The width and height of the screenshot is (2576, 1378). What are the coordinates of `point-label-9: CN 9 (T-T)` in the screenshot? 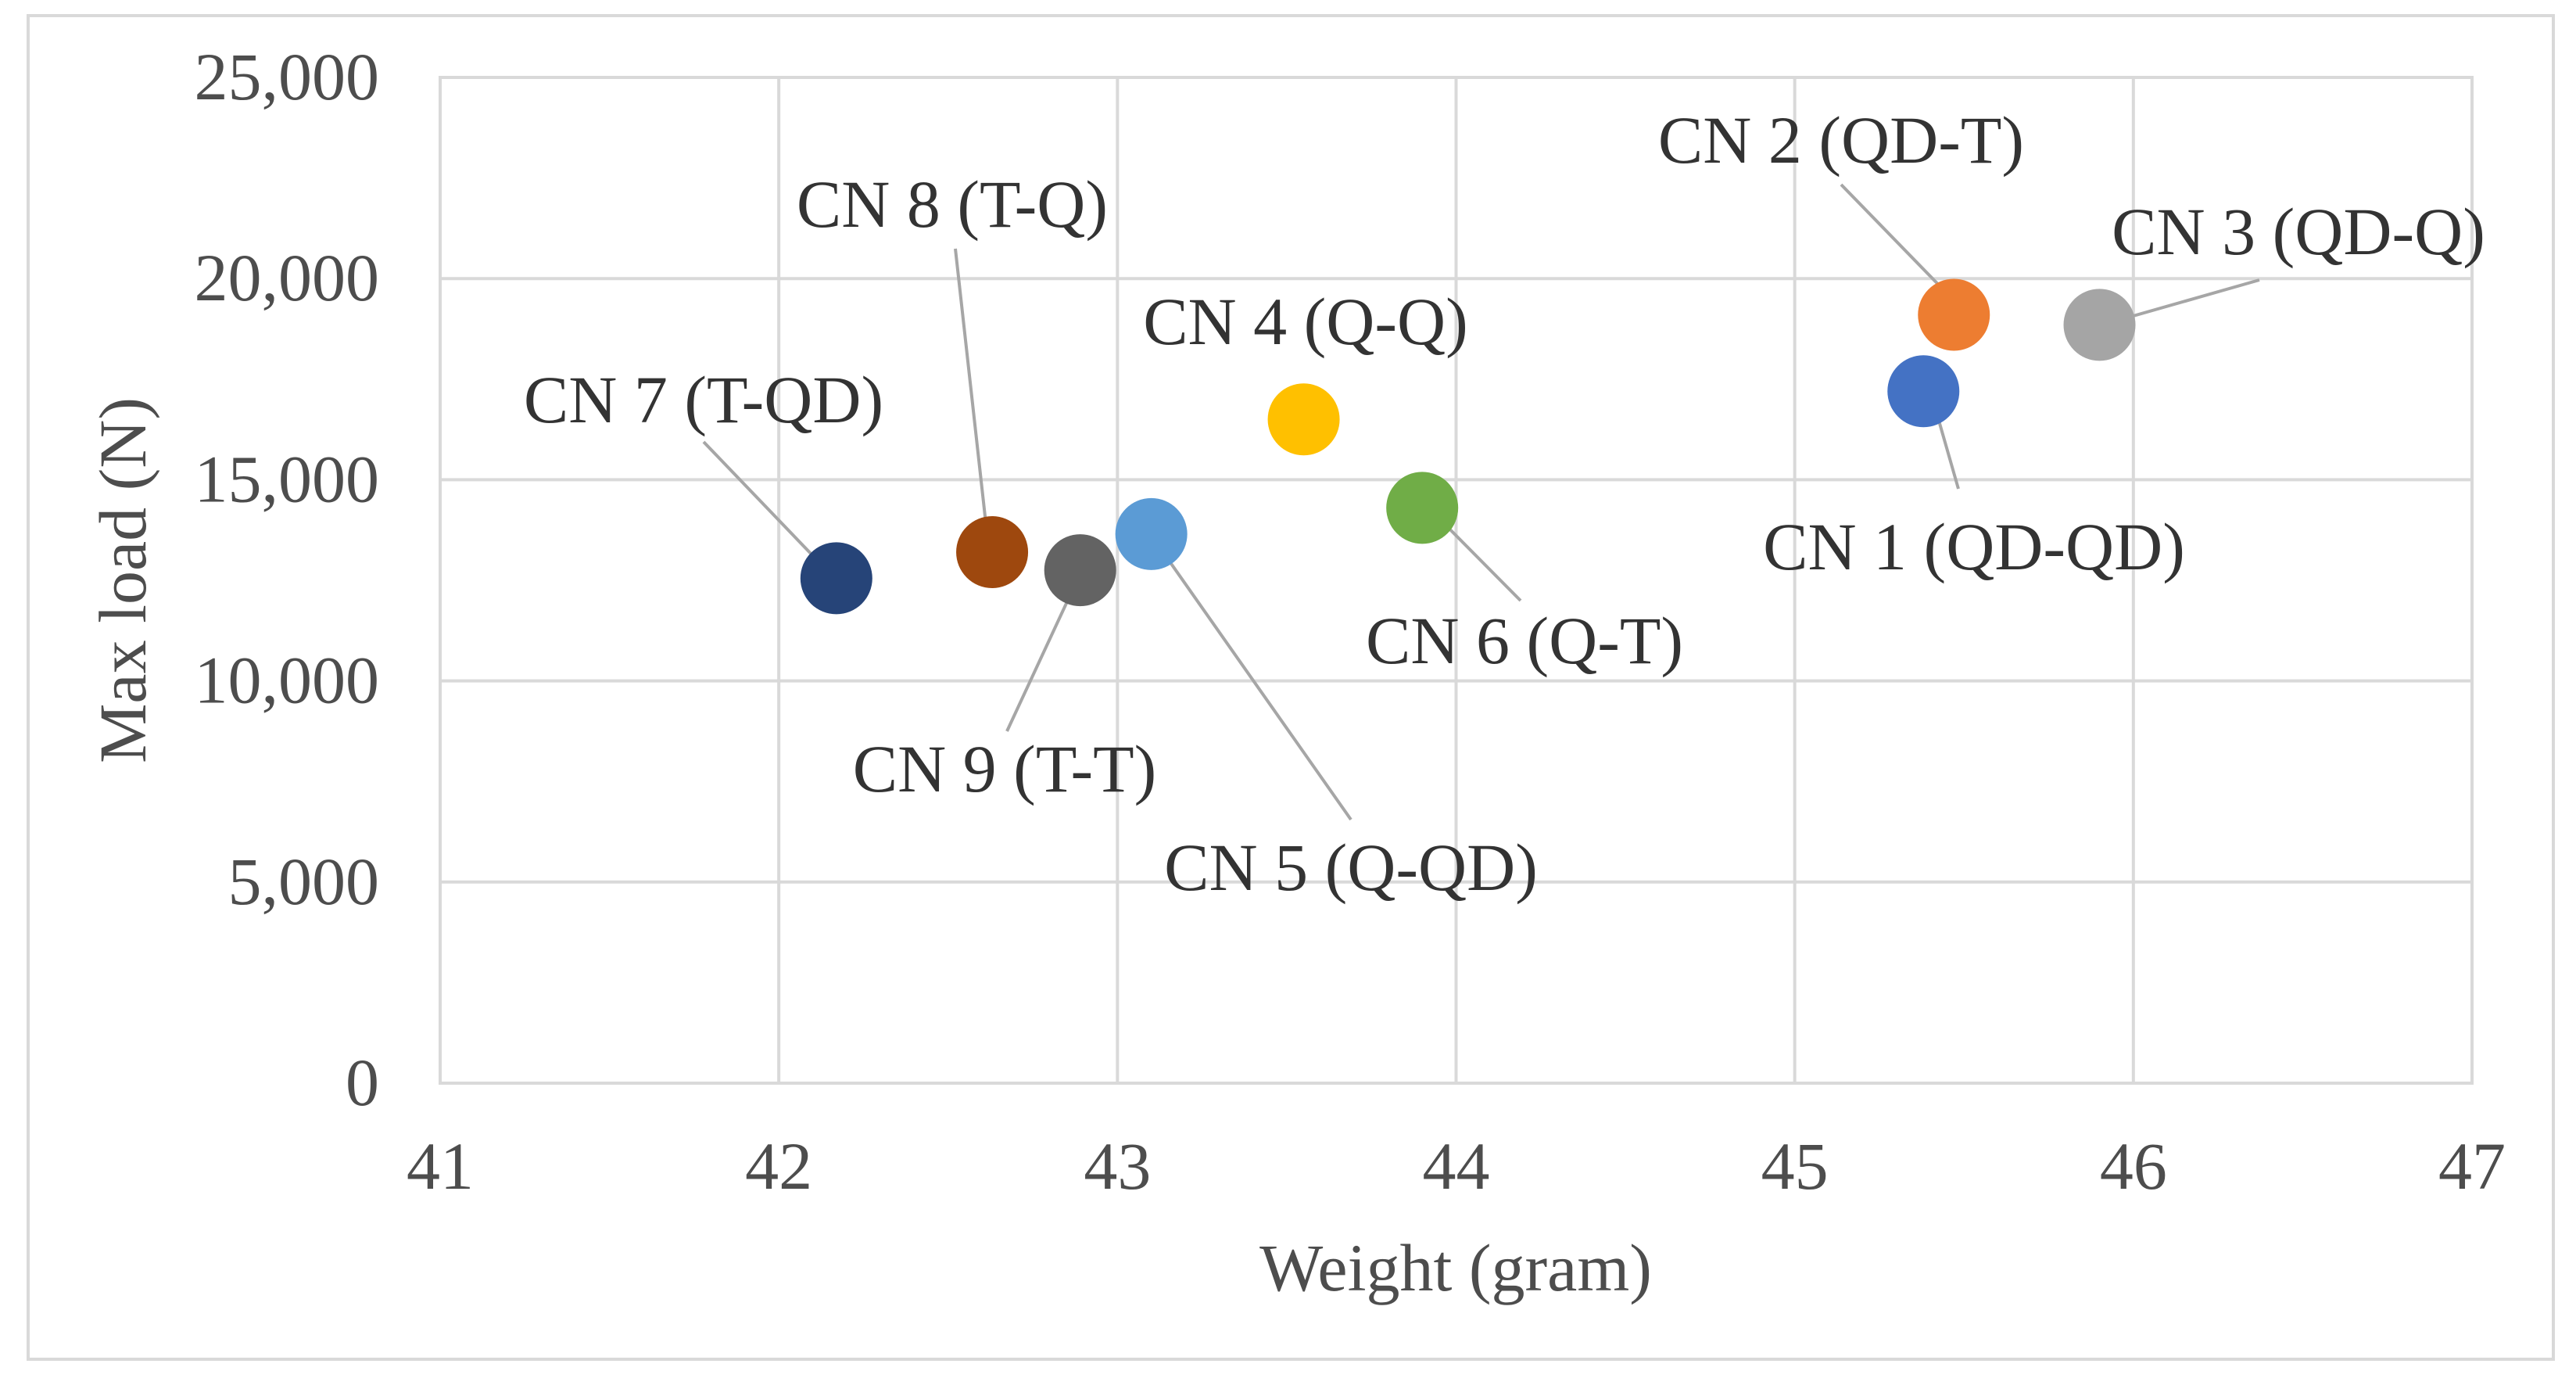 It's located at (1005, 768).